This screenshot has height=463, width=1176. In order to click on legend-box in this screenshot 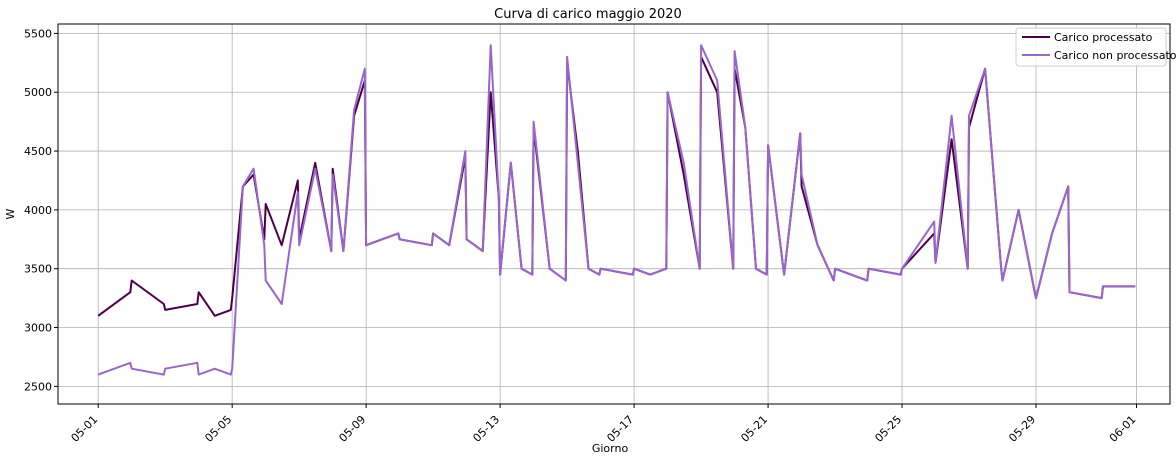, I will do `click(1091, 47)`.